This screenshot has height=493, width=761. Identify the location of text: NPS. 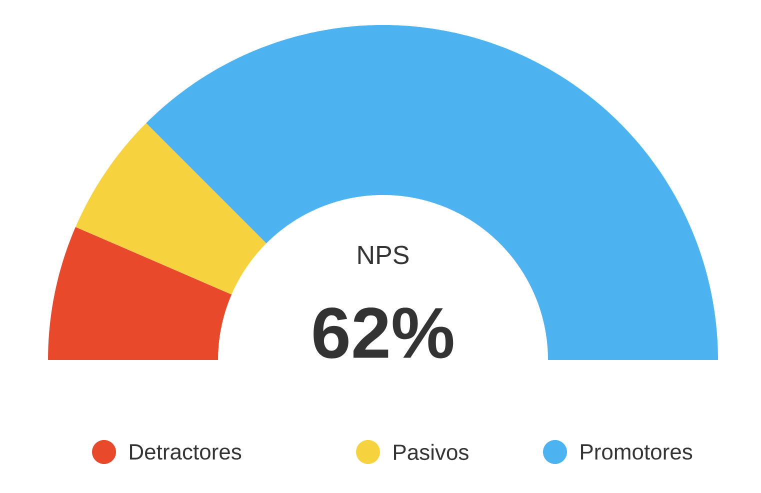
(383, 255).